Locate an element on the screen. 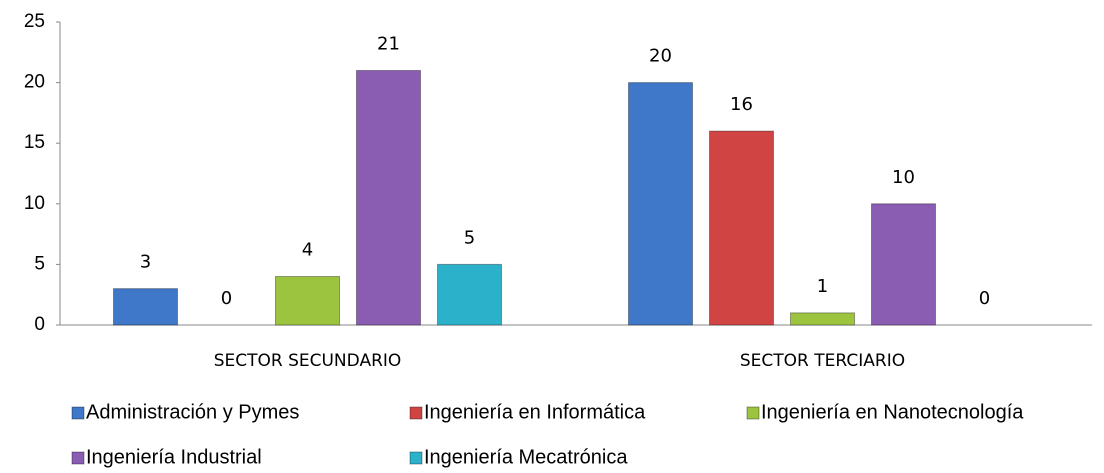 The height and width of the screenshot is (473, 1104). data-label: 3 is located at coordinates (145, 262).